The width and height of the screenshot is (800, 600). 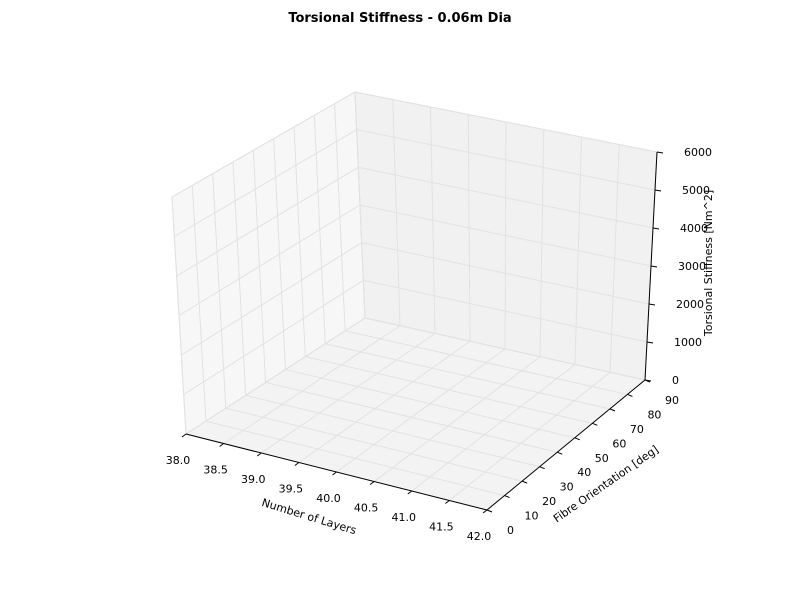 What do you see at coordinates (328, 498) in the screenshot?
I see `x-tick-label: 40.0` at bounding box center [328, 498].